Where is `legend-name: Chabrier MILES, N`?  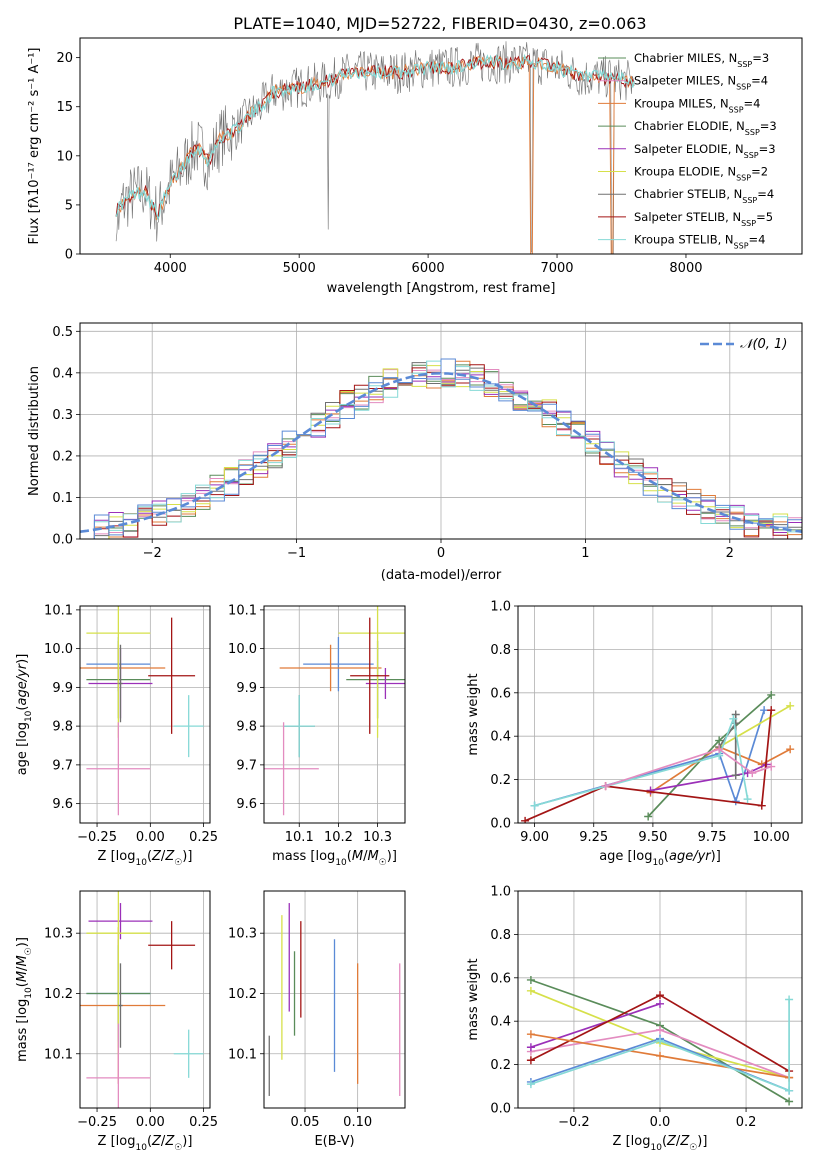
legend-name: Chabrier MILES, N is located at coordinates (685, 58).